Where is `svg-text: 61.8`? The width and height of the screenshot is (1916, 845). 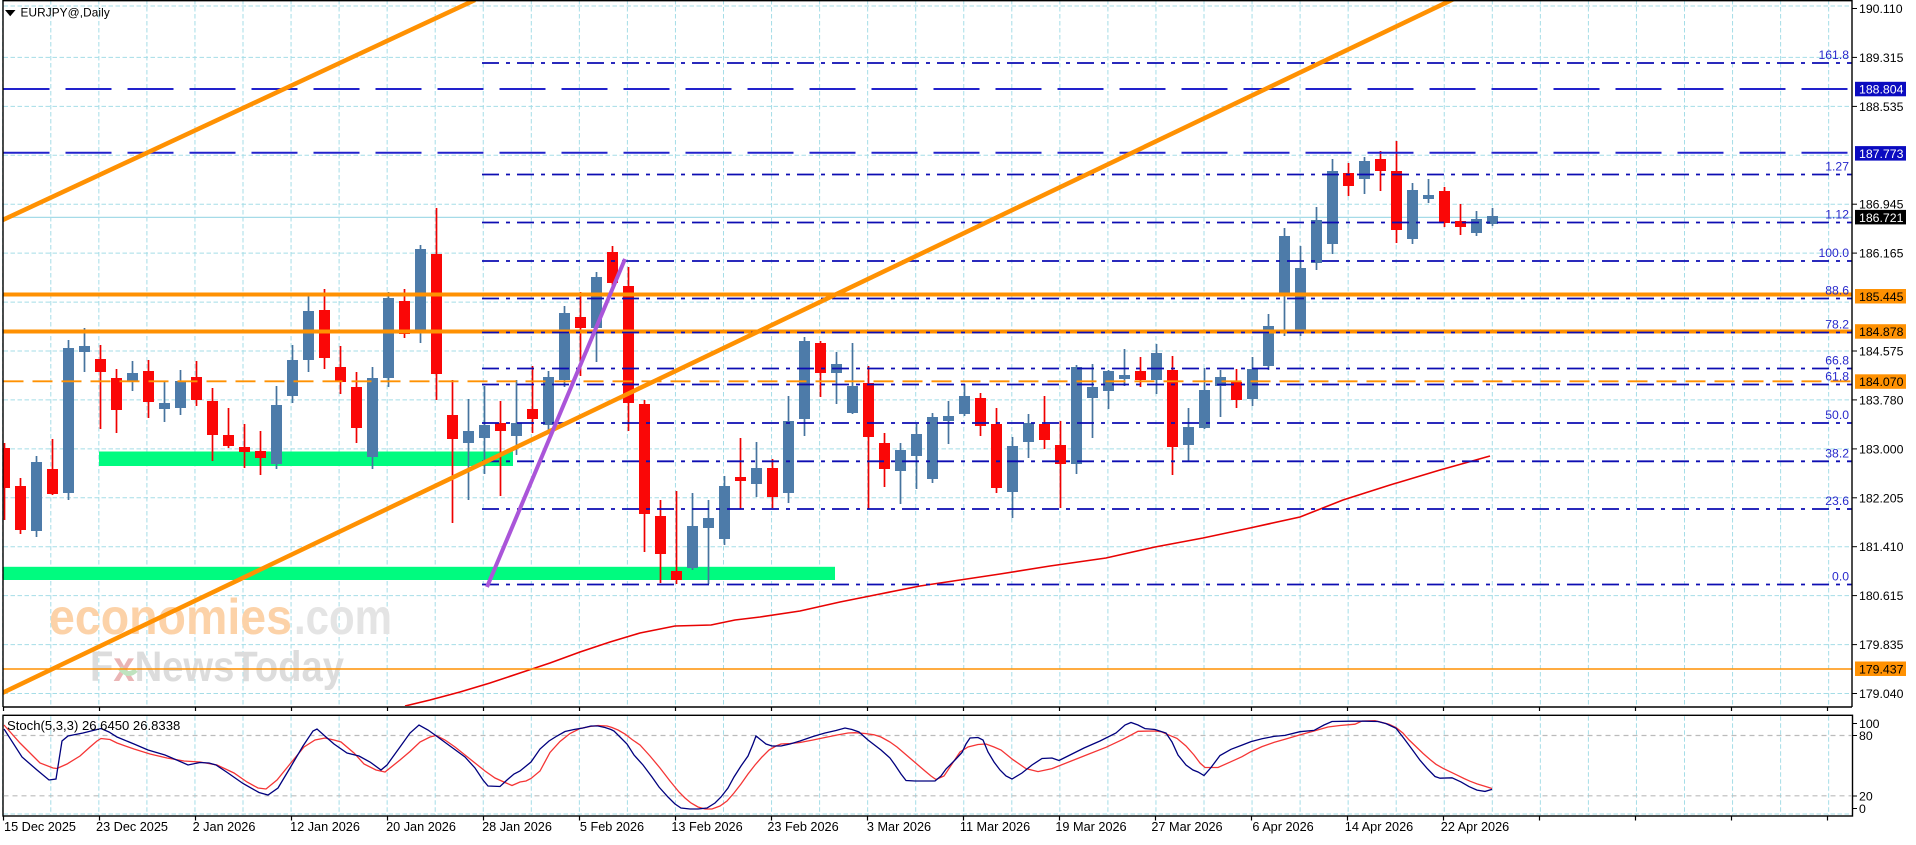
svg-text: 61.8 is located at coordinates (1837, 377).